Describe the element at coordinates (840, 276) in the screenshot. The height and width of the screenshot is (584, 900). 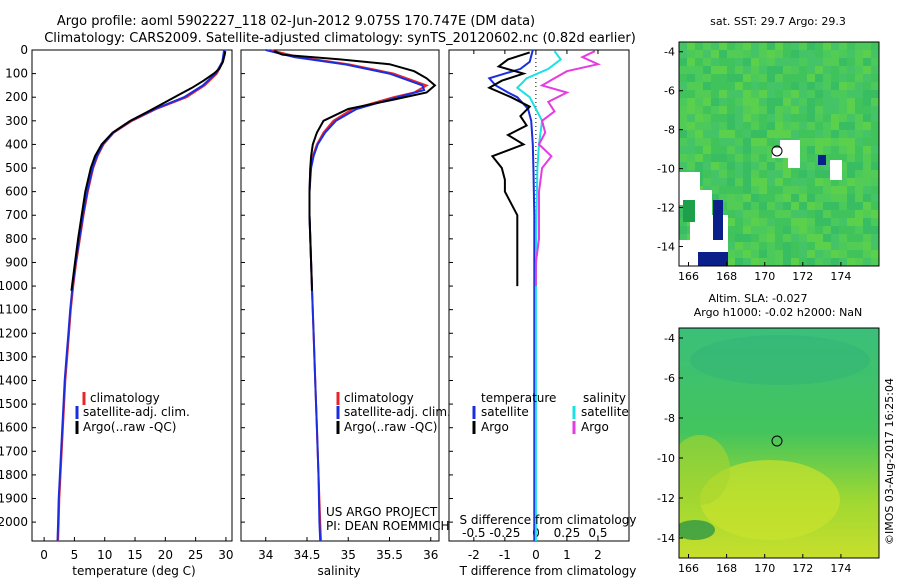
I see `map-x-tick-label: 174` at that location.